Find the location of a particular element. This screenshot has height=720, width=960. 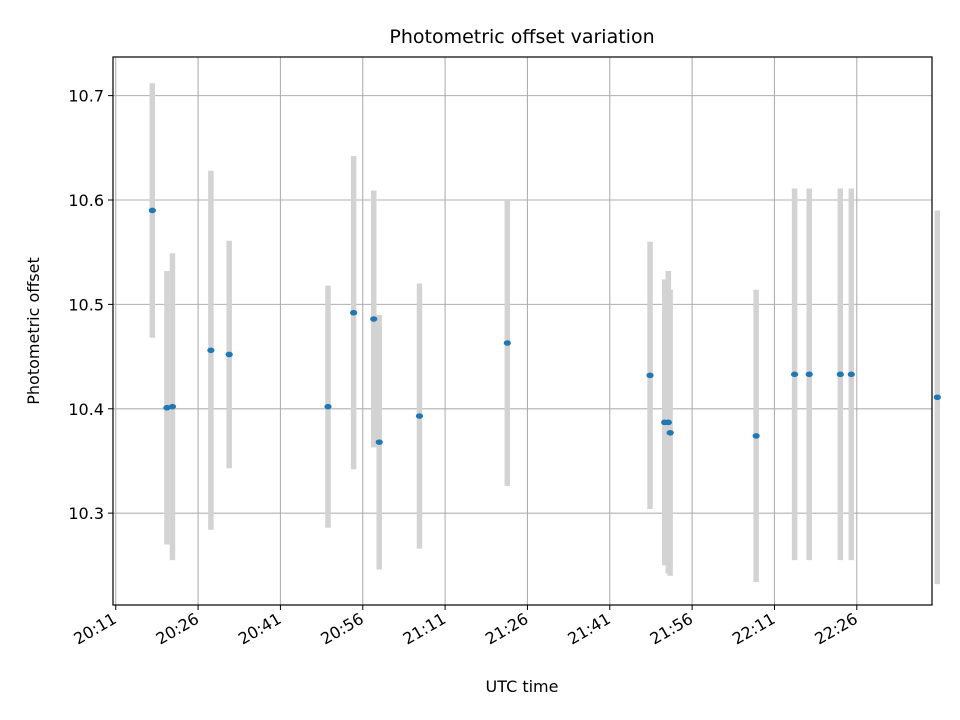

y-axis: 10.3 10.4 10.5 10.6 10.7 is located at coordinates (90, 305).